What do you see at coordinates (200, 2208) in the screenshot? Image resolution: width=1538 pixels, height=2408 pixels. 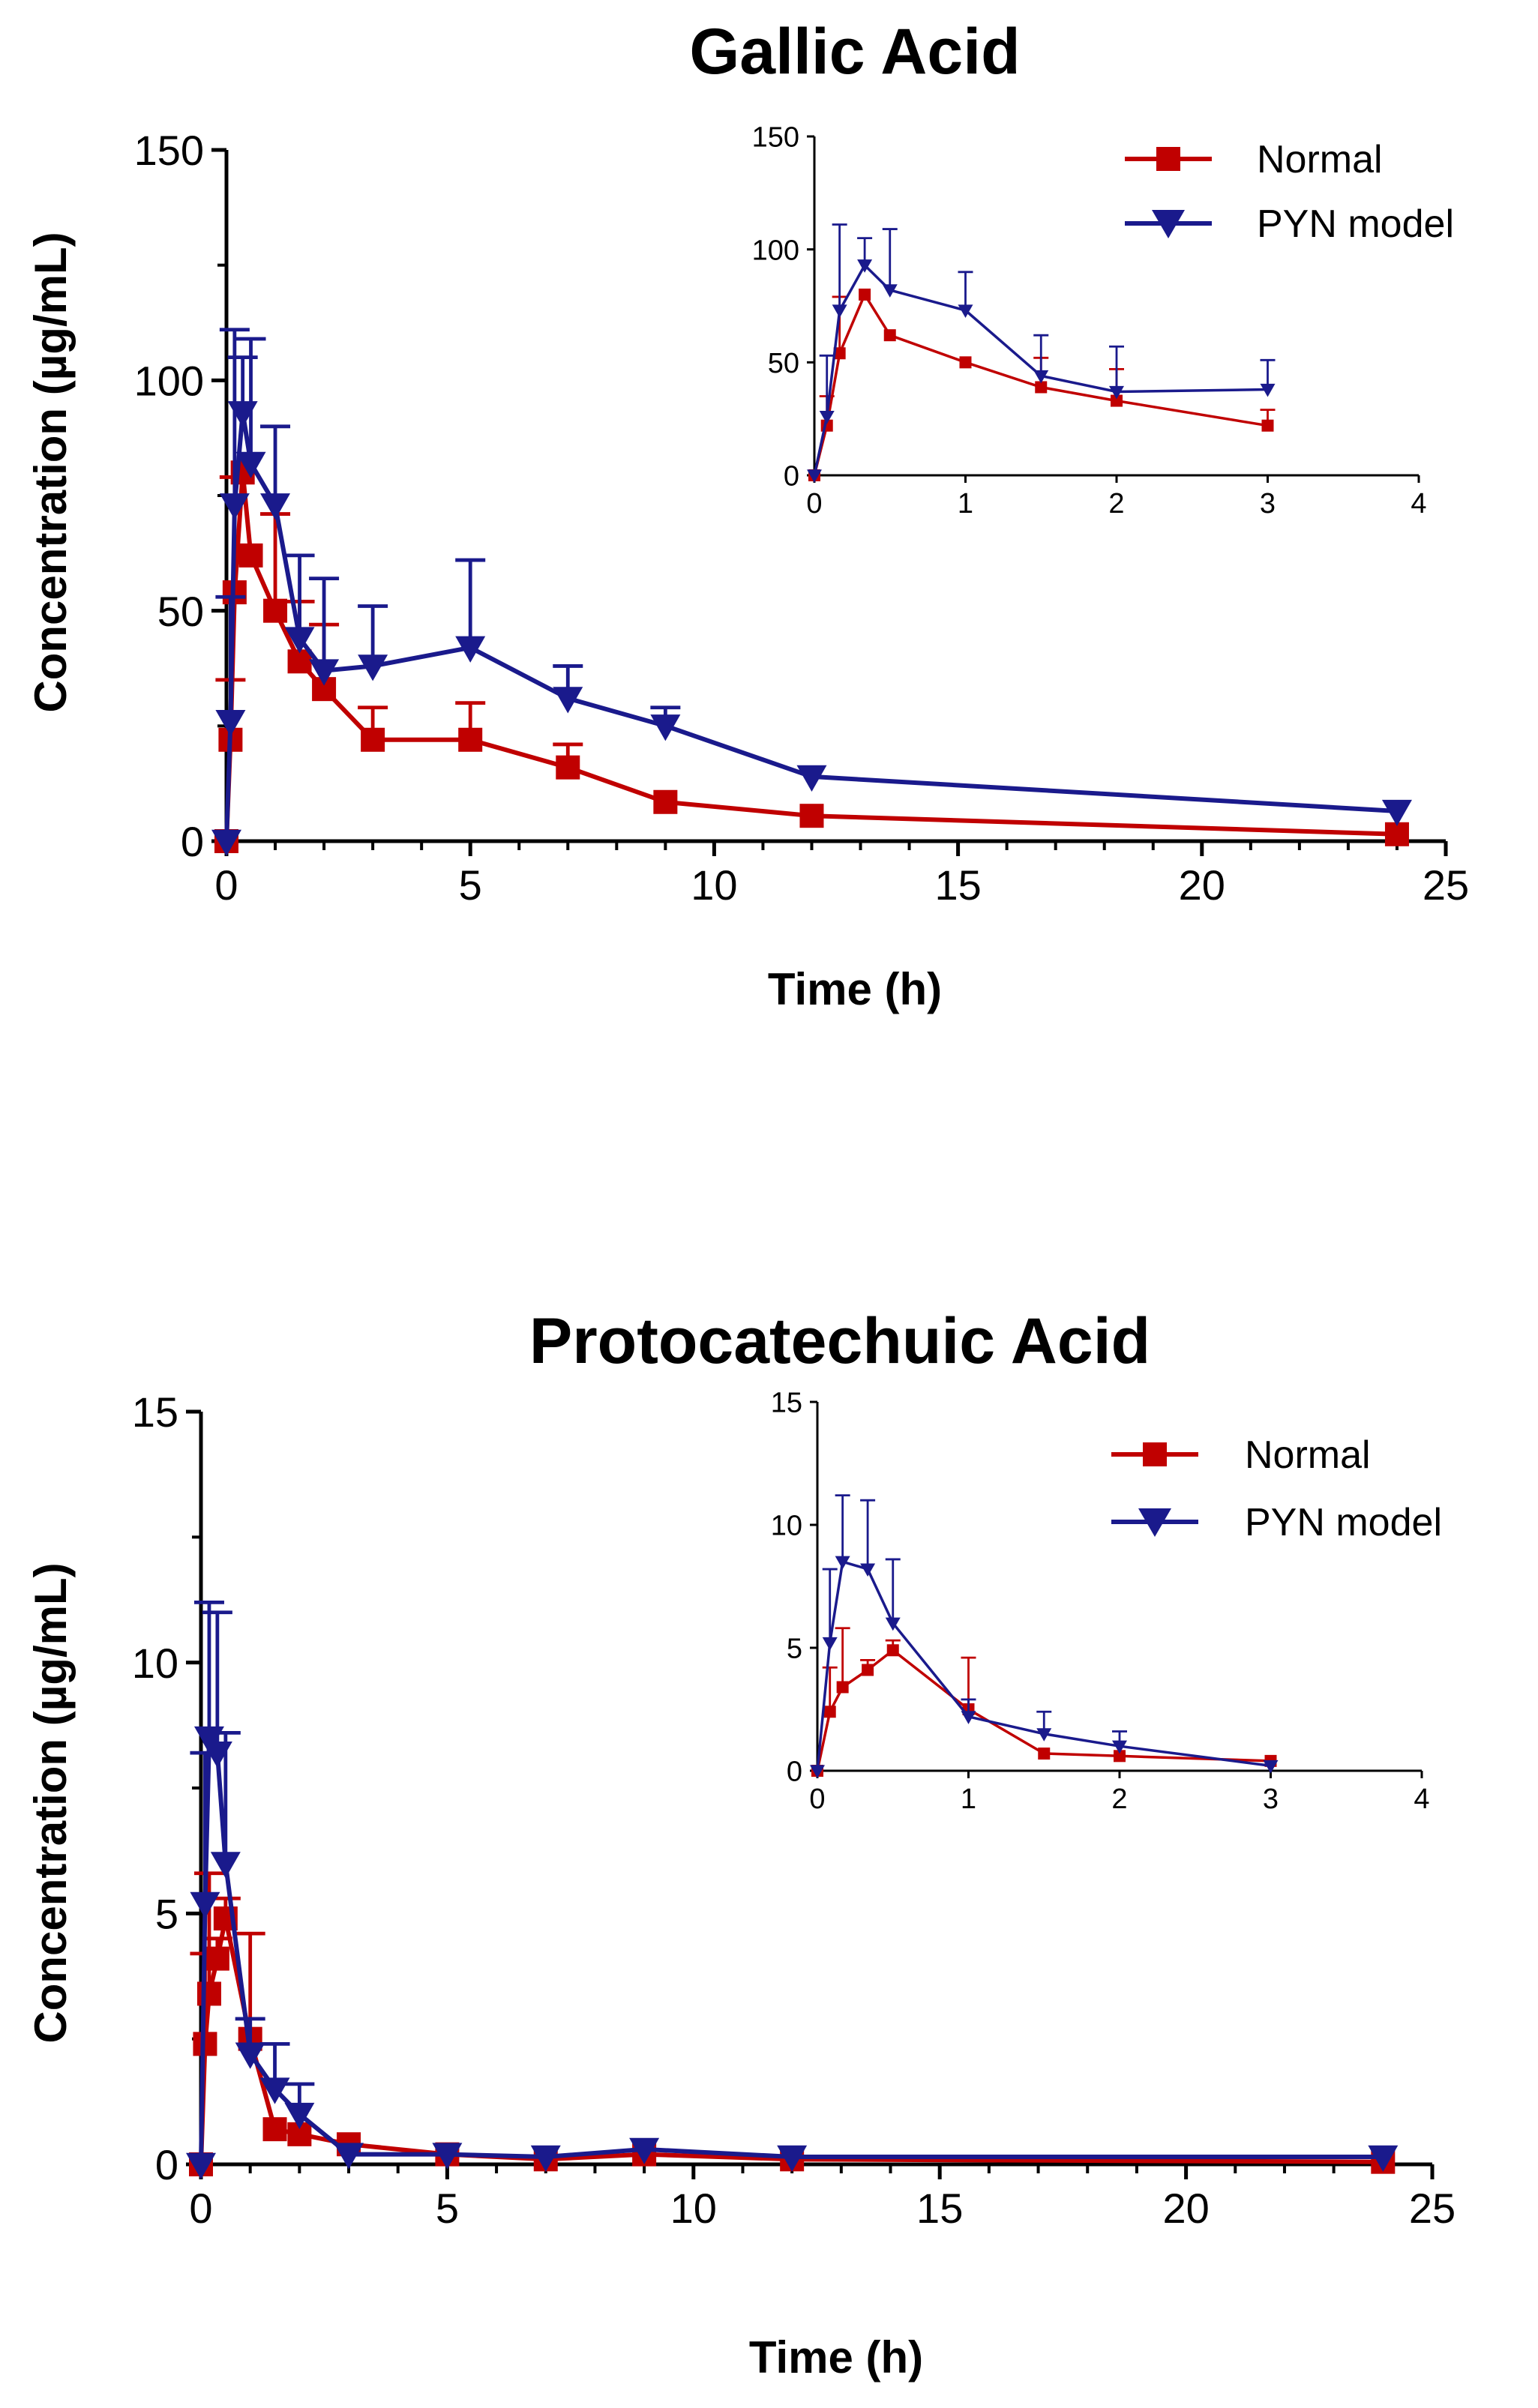 I see `x-tick-label: 0` at bounding box center [200, 2208].